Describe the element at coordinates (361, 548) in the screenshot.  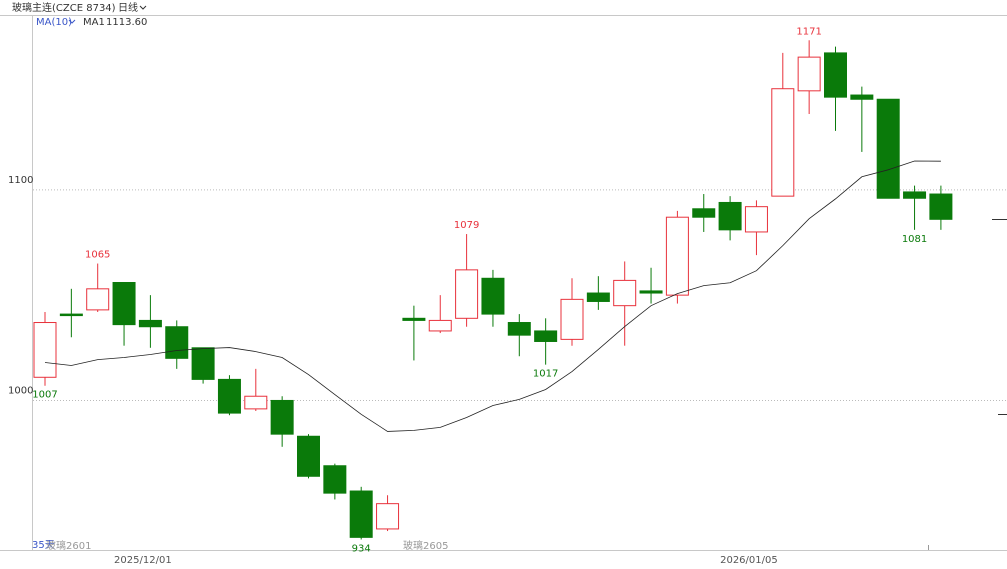
I see `extreme-label: 934` at that location.